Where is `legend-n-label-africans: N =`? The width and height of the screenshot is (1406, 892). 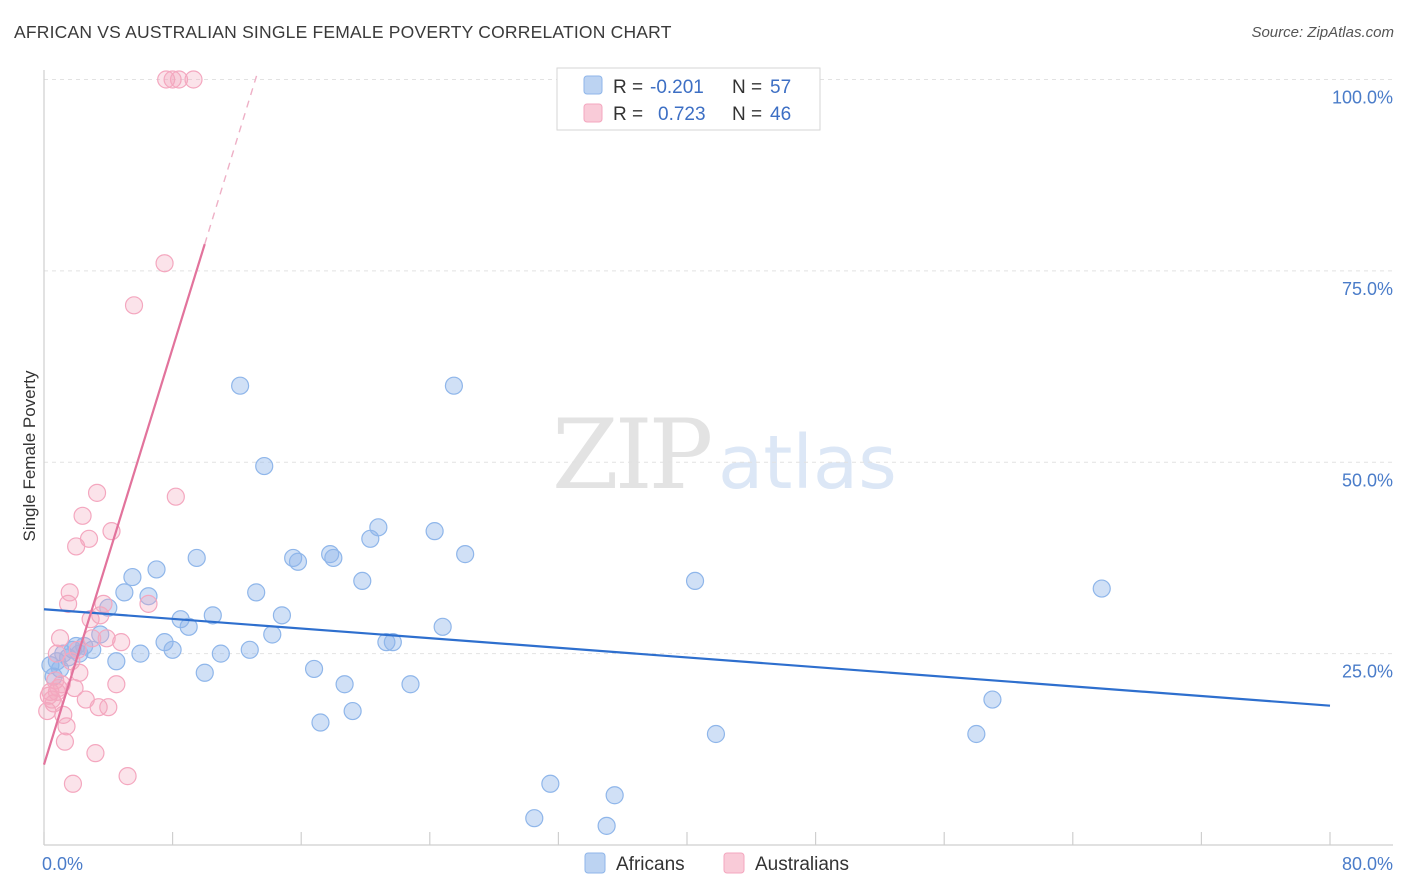 legend-n-label-africans: N = is located at coordinates (747, 87).